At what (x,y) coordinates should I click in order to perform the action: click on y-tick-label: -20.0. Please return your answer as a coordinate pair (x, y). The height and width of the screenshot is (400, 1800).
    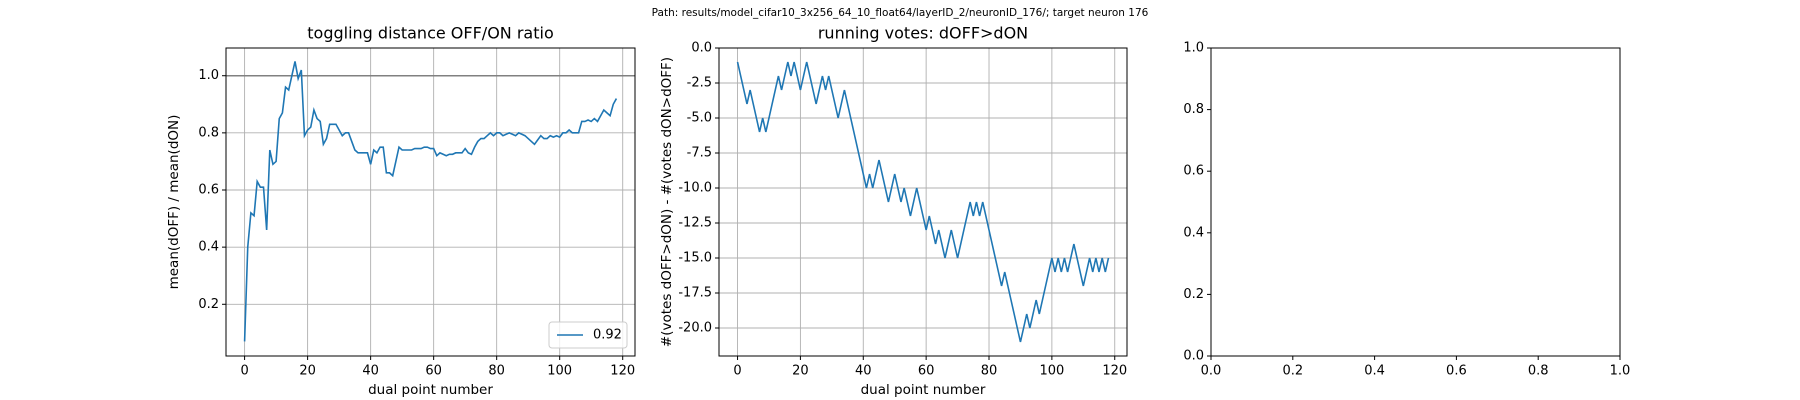
    Looking at the image, I should click on (695, 328).